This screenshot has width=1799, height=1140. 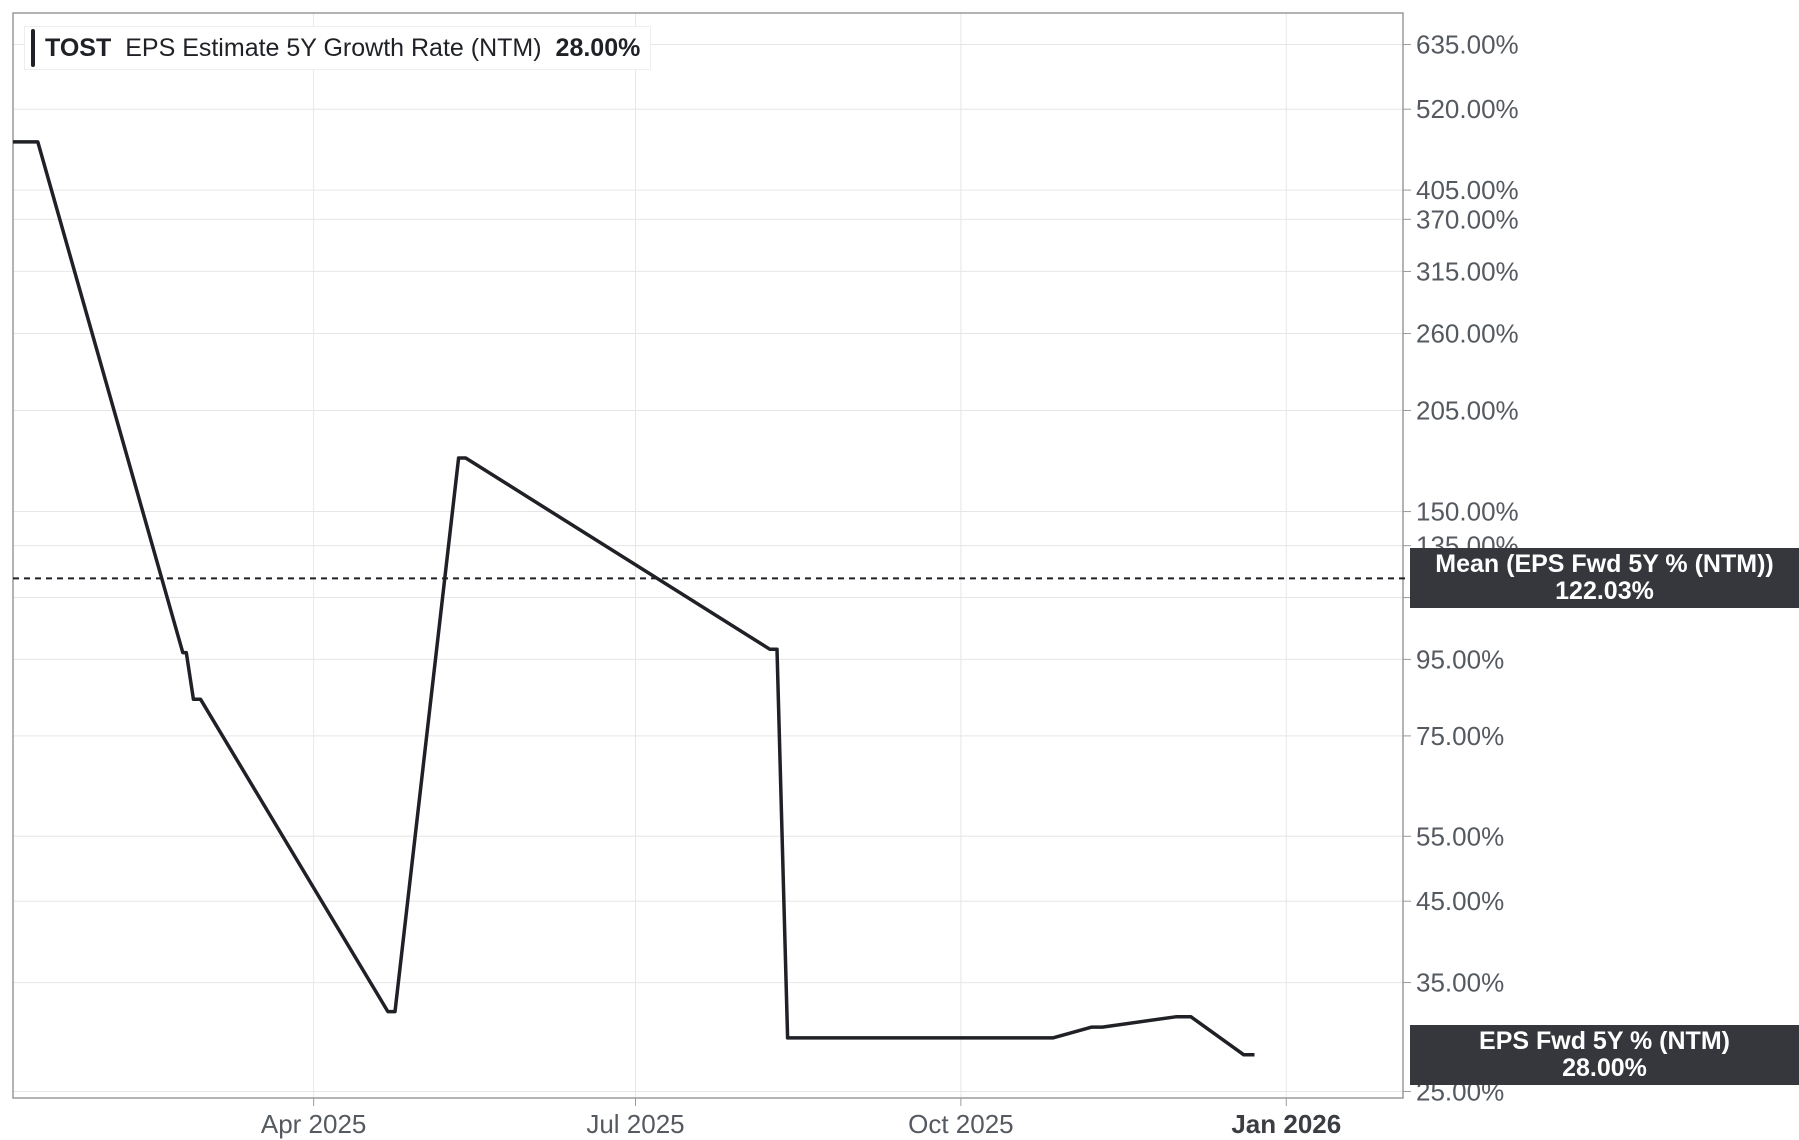 I want to click on y-tick-label: 95.00%, so click(x=1460, y=659).